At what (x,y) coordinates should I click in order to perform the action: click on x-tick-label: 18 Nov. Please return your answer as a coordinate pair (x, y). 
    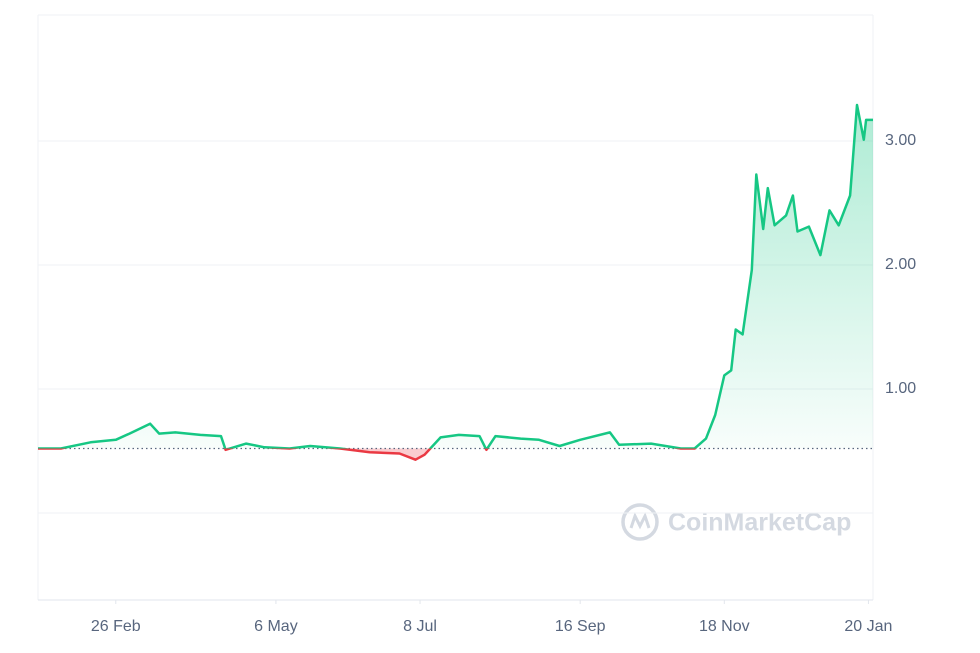
    Looking at the image, I should click on (724, 626).